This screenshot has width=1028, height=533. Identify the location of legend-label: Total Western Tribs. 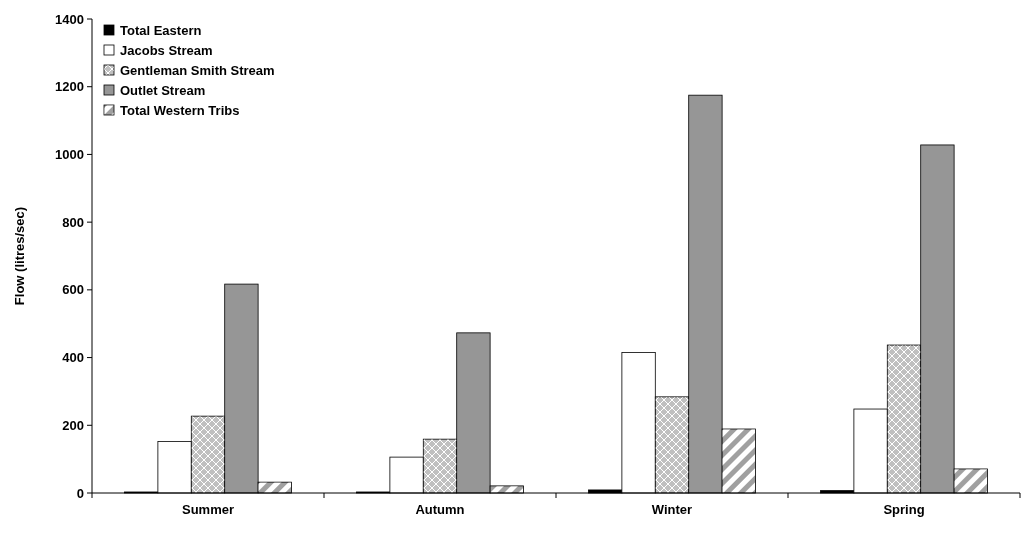
(180, 110).